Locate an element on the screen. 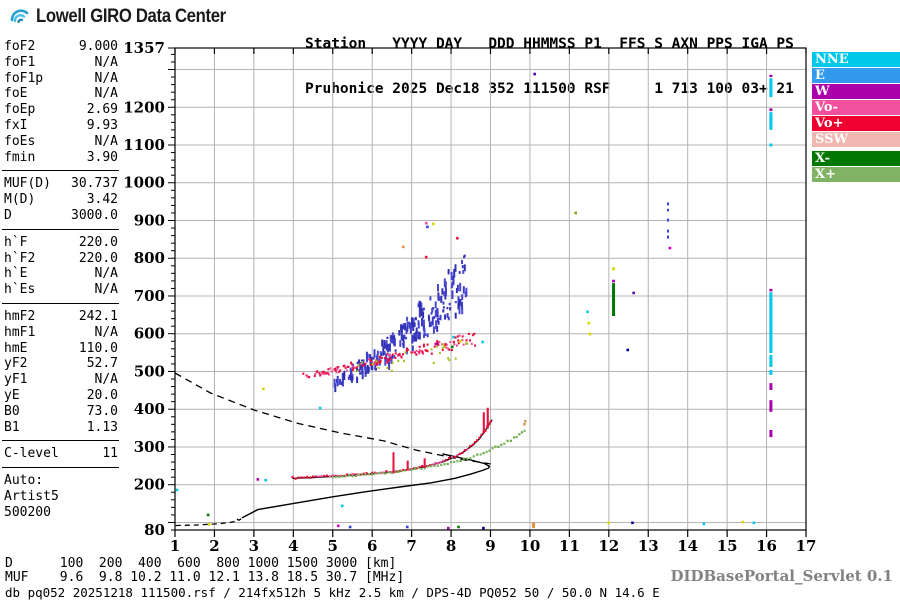 This screenshot has height=600, width=900. param-row-hmF2: hmF2 242.1 is located at coordinates (61, 317).